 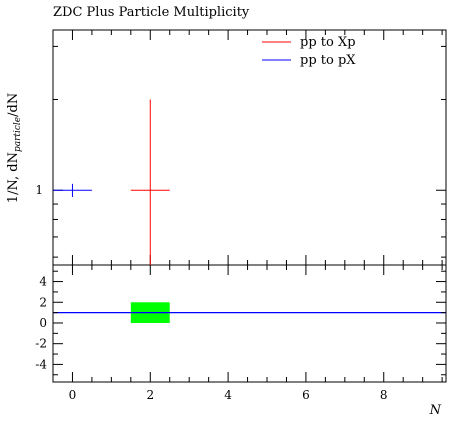 What do you see at coordinates (43, 323) in the screenshot?
I see `y-tick-label: 0` at bounding box center [43, 323].